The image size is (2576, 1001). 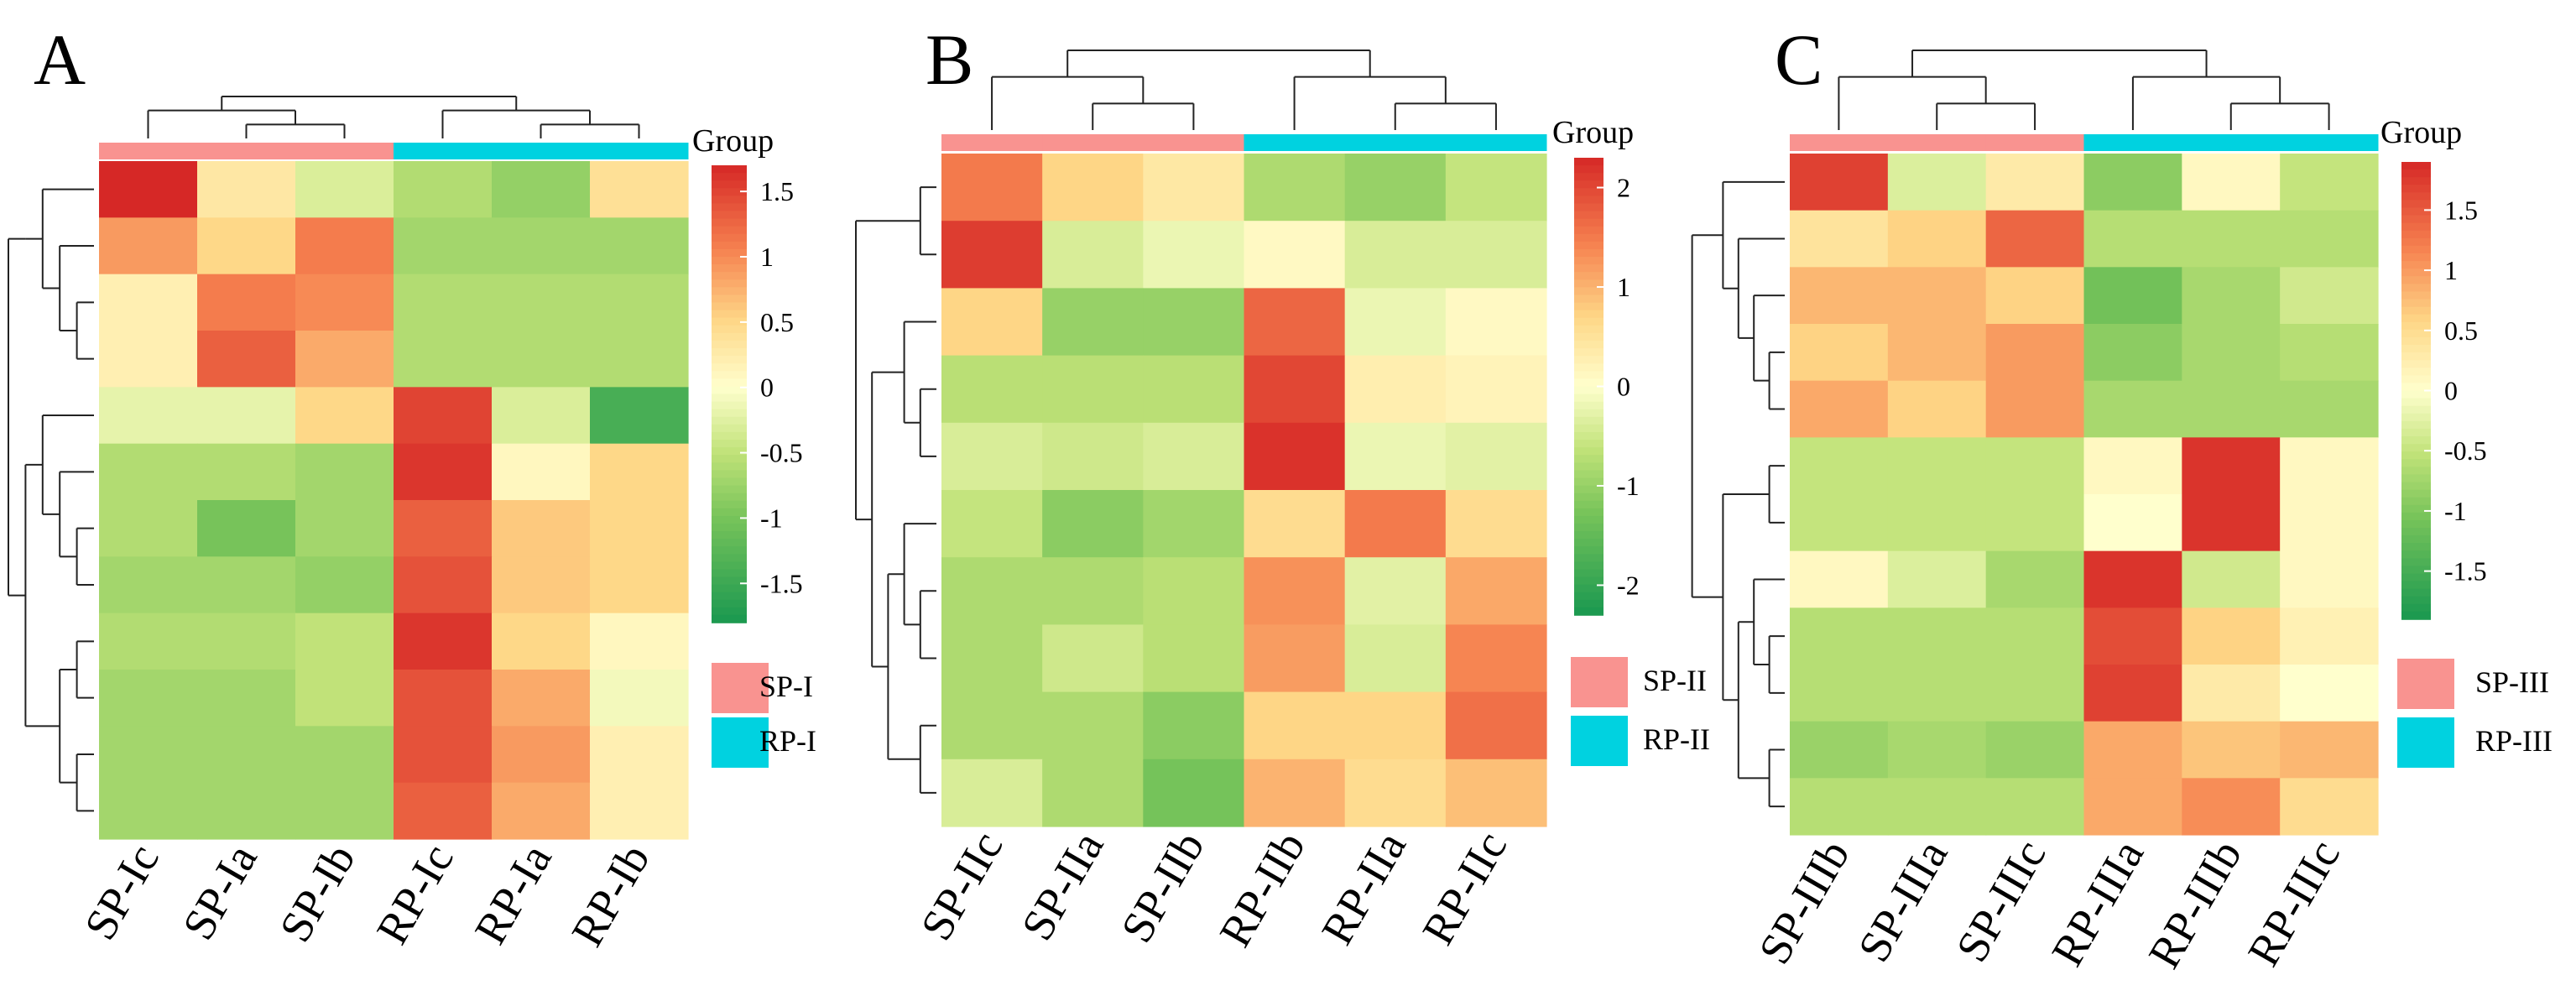 What do you see at coordinates (1628, 585) in the screenshot?
I see `color-scale-tick-label: -2` at bounding box center [1628, 585].